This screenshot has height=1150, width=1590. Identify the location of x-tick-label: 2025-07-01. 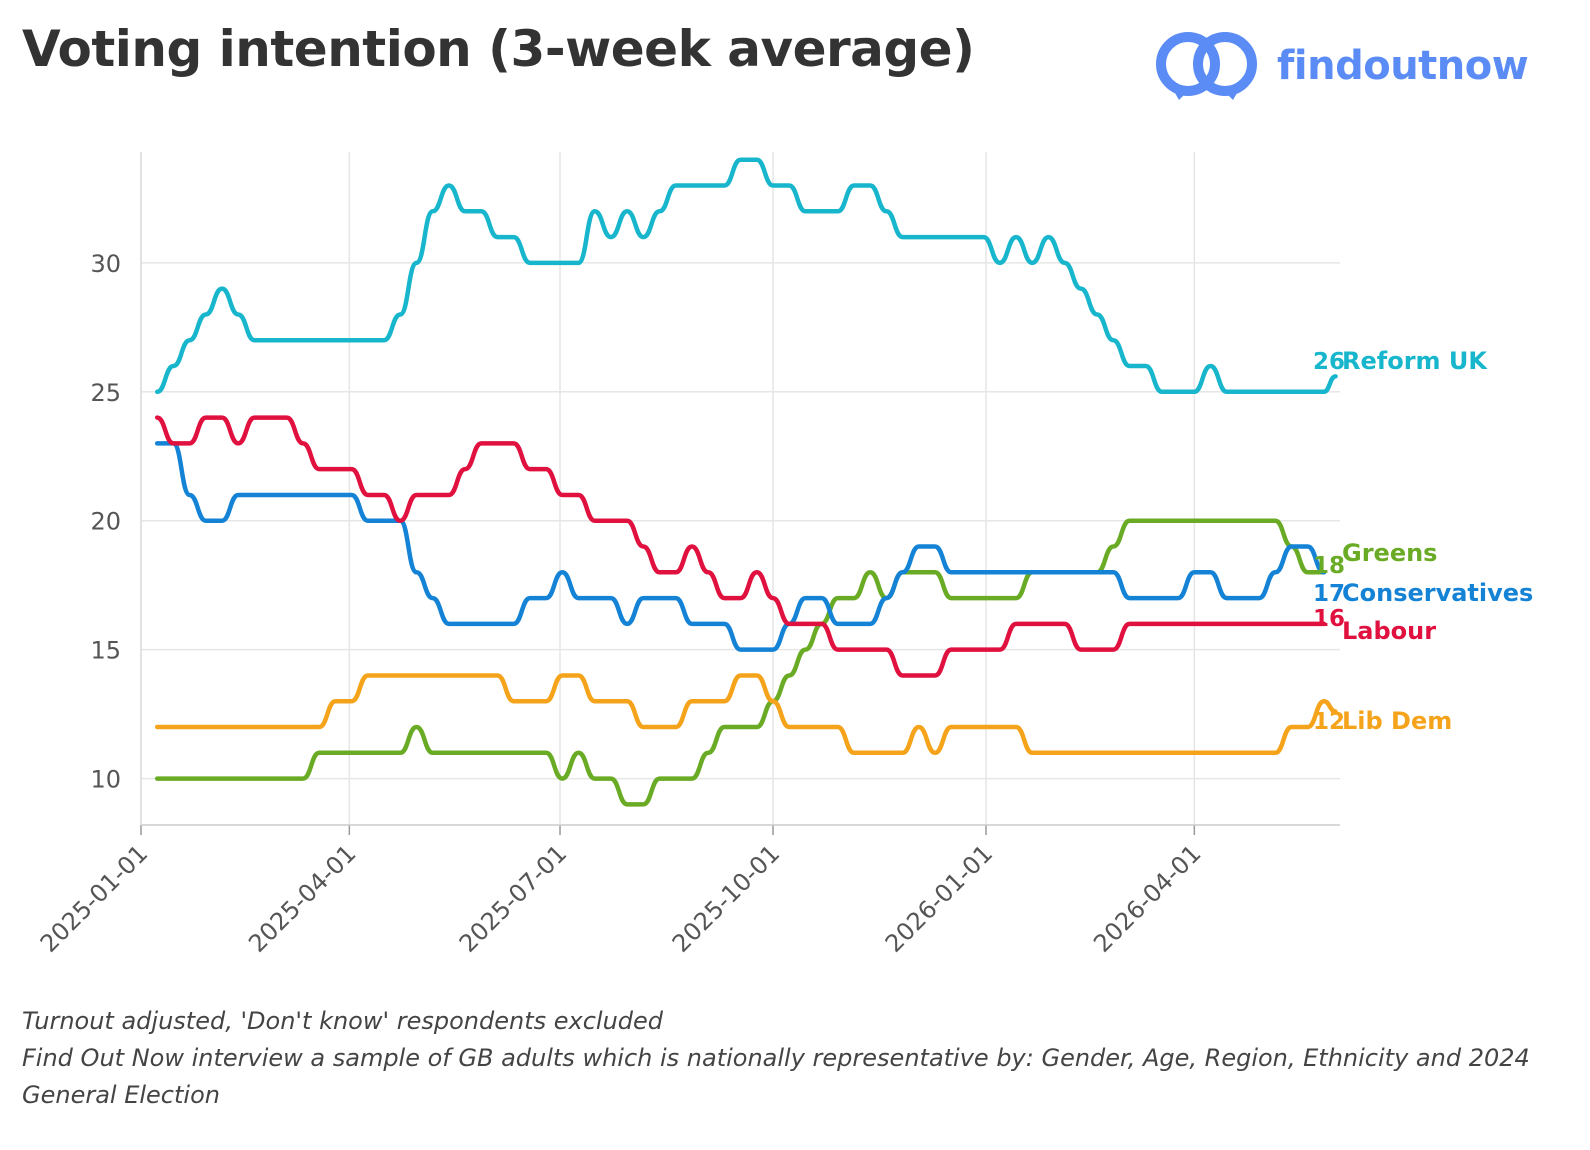
(513, 898).